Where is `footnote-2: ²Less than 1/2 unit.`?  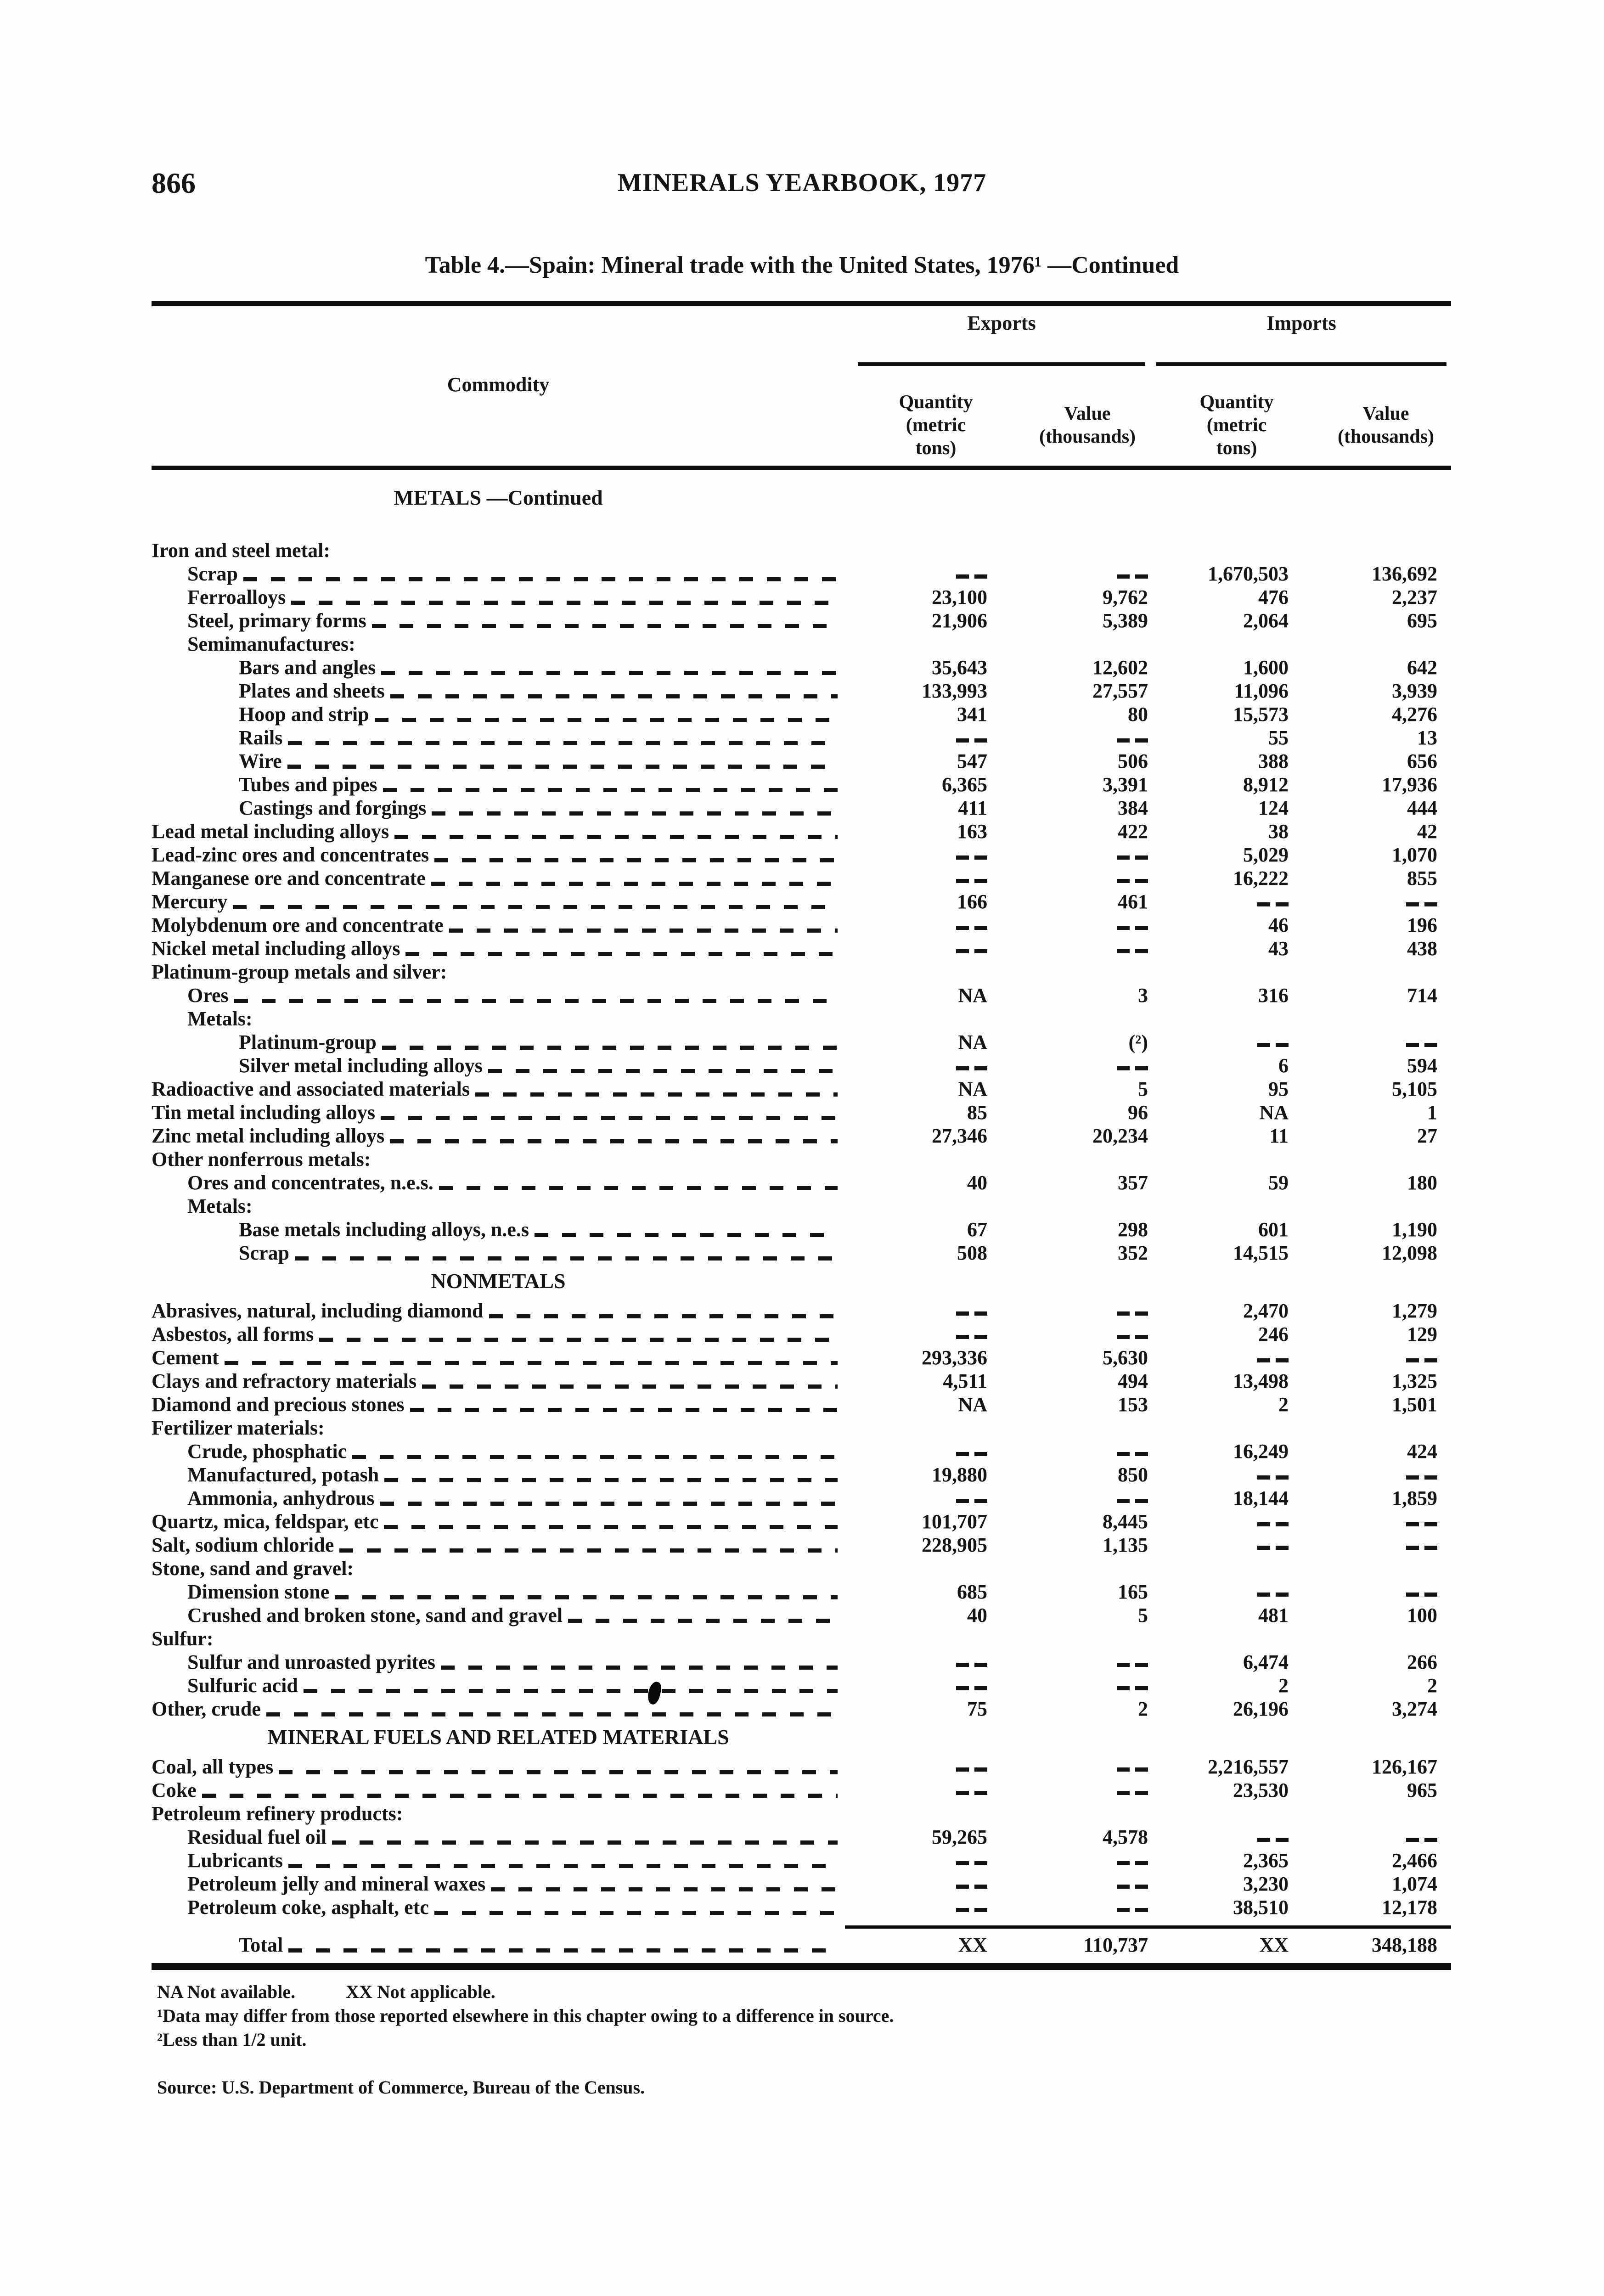 footnote-2: ²Less than 1/2 unit. is located at coordinates (232, 2039).